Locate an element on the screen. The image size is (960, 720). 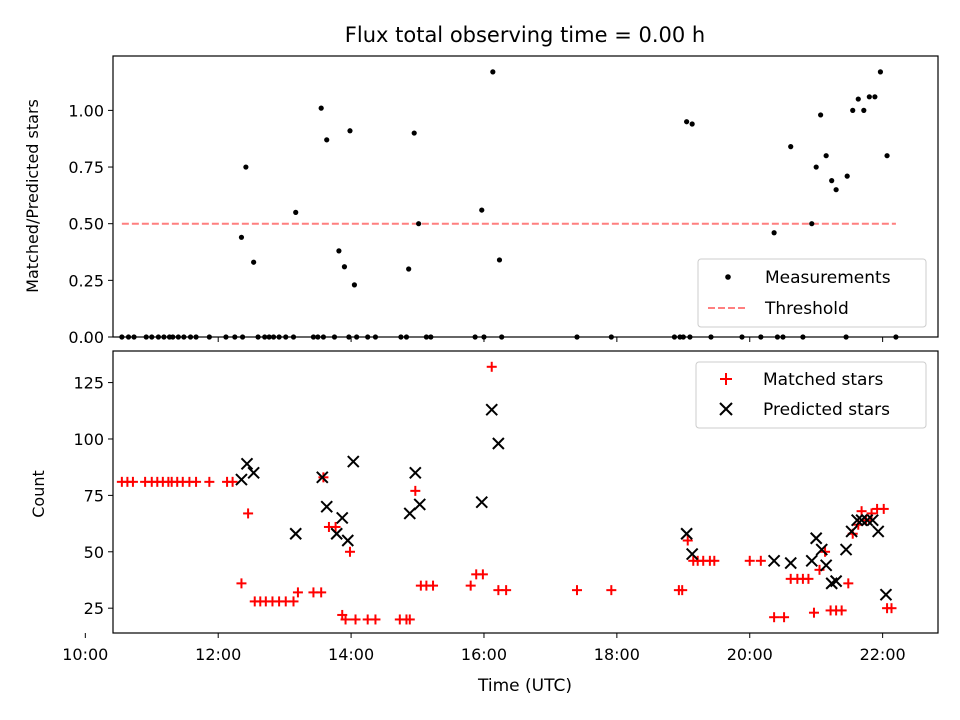
top-y-tick-label: 0.25 is located at coordinates (86, 280).